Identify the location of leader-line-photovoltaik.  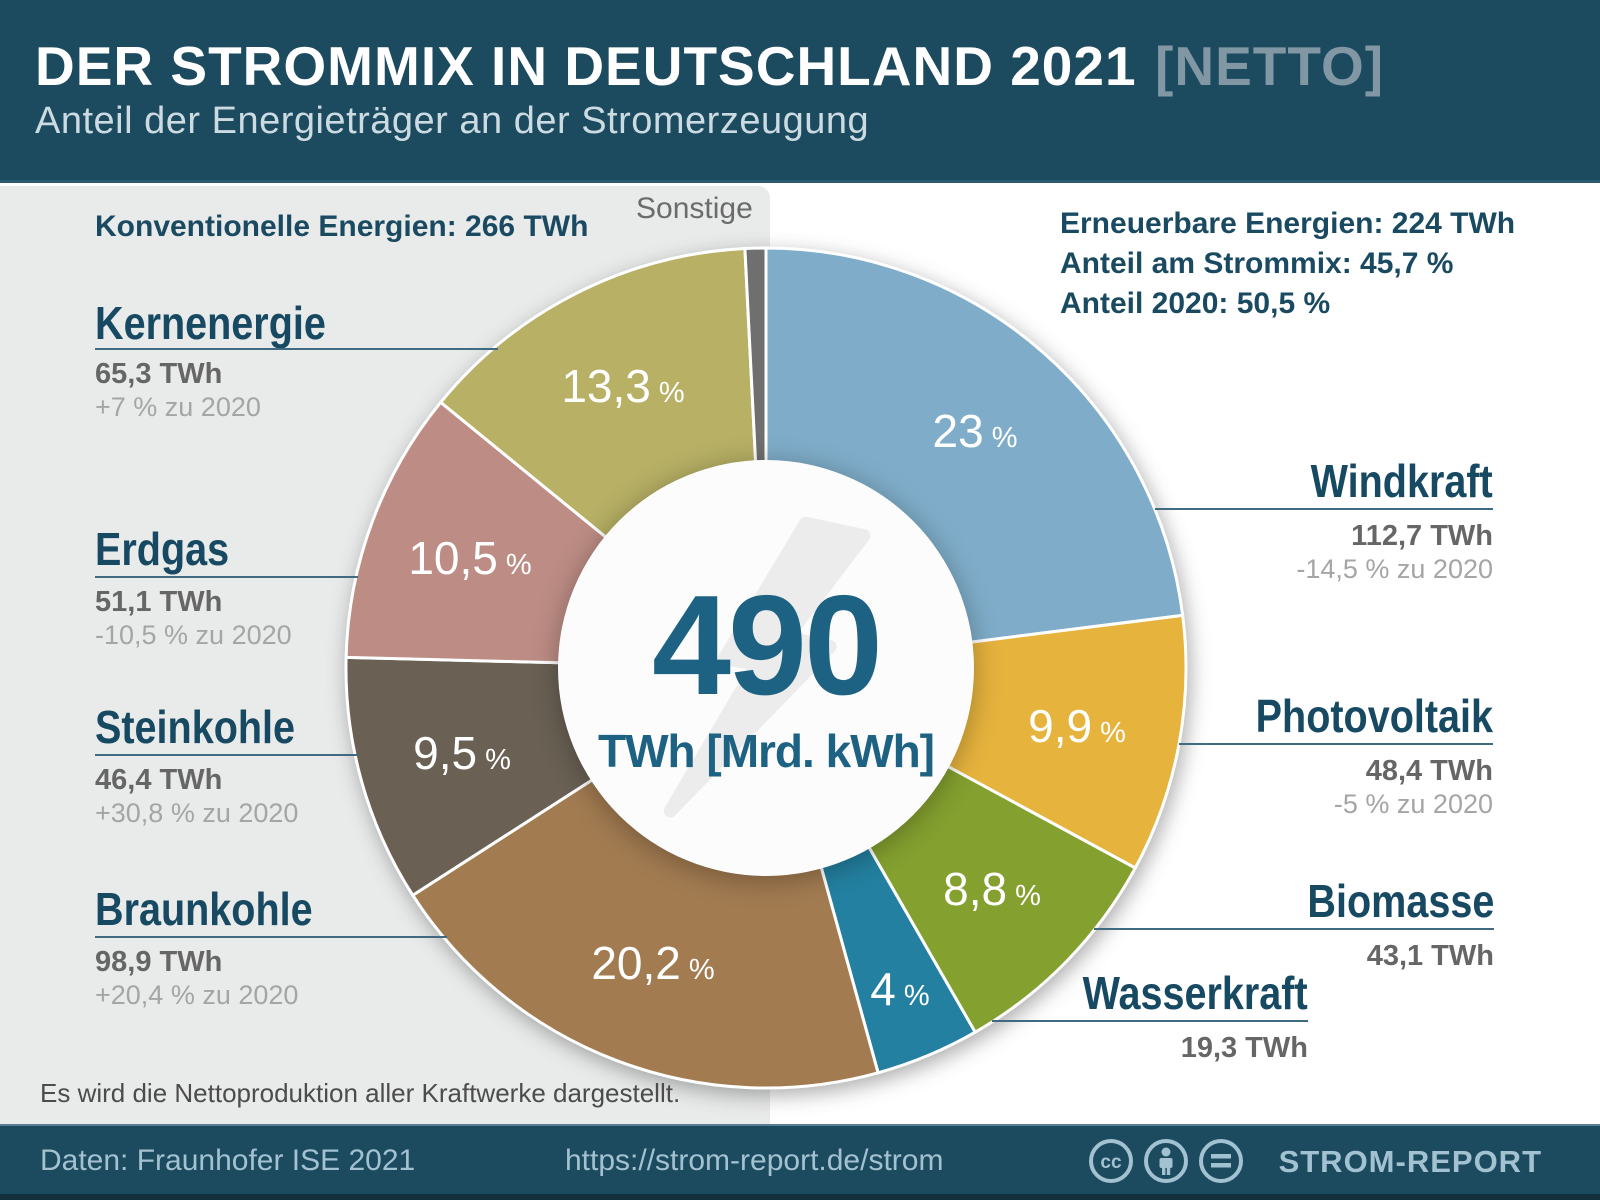
(1336, 744).